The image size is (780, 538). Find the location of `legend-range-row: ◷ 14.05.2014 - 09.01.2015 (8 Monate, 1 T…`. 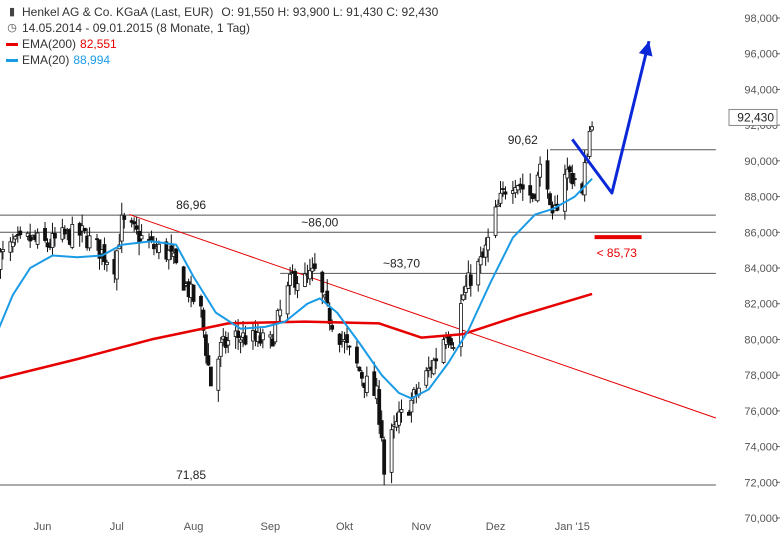

legend-range-row: ◷ 14.05.2014 - 09.01.2015 (8 Monate, 1 T… is located at coordinates (222, 28).